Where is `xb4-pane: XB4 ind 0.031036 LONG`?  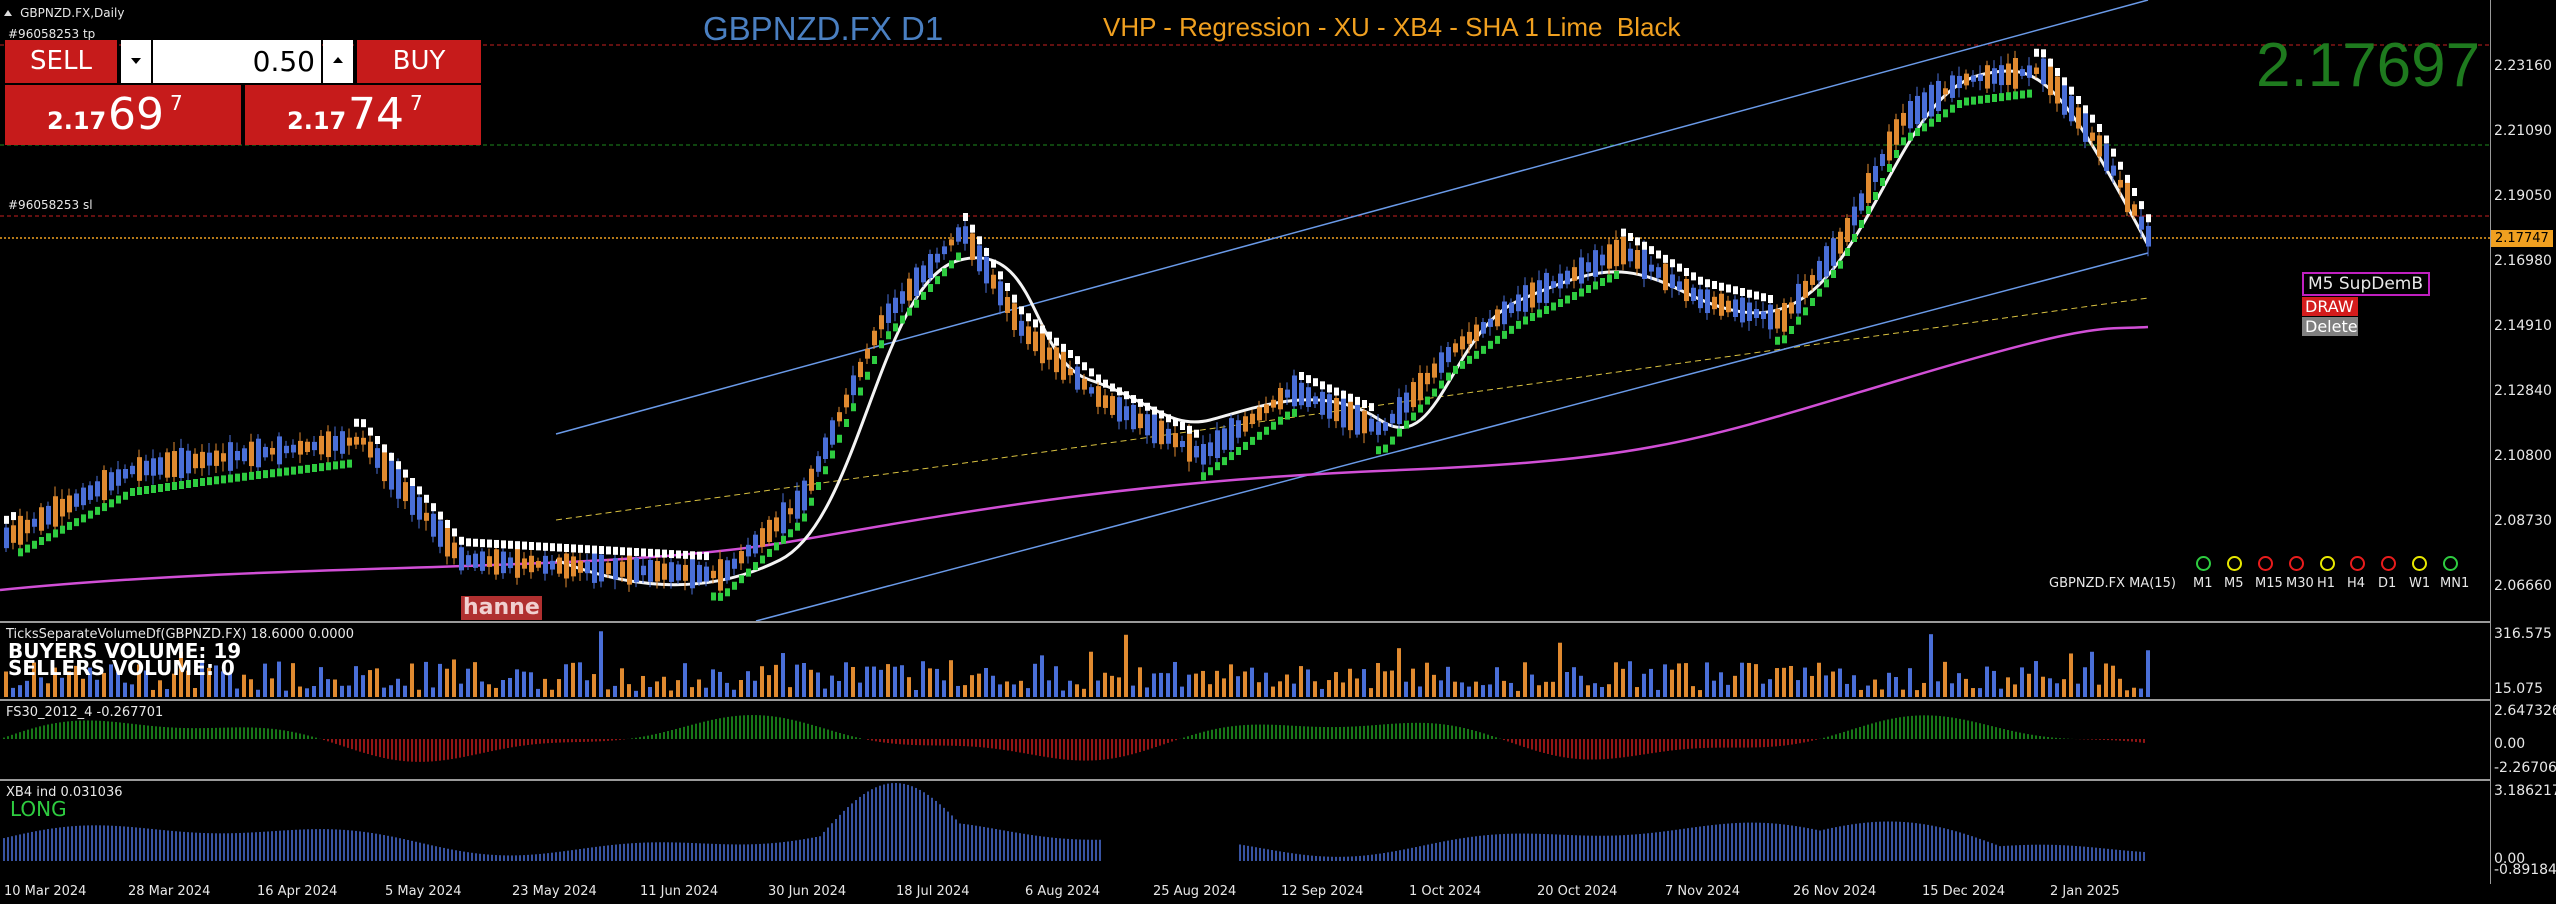
xb4-pane: XB4 ind 0.031036 LONG is located at coordinates (1245, 832).